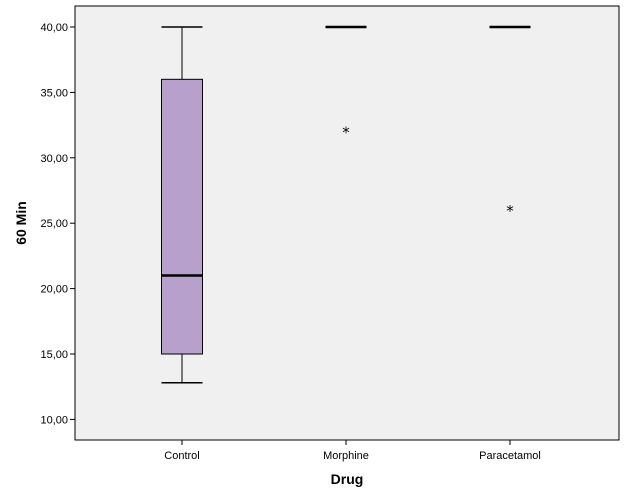 The height and width of the screenshot is (501, 626). Describe the element at coordinates (21, 223) in the screenshot. I see `y-axis-title: 60 Min` at that location.